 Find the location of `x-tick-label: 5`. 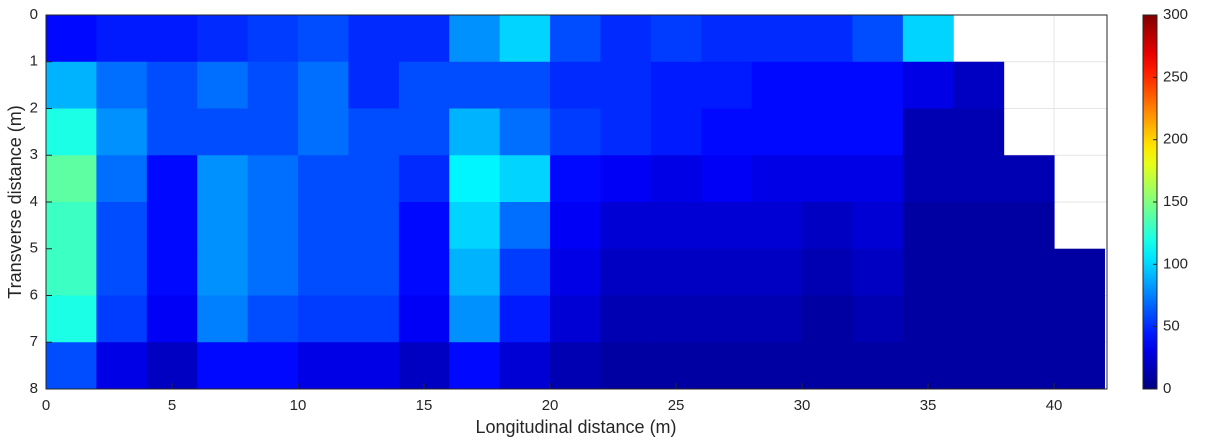

x-tick-label: 5 is located at coordinates (172, 405).